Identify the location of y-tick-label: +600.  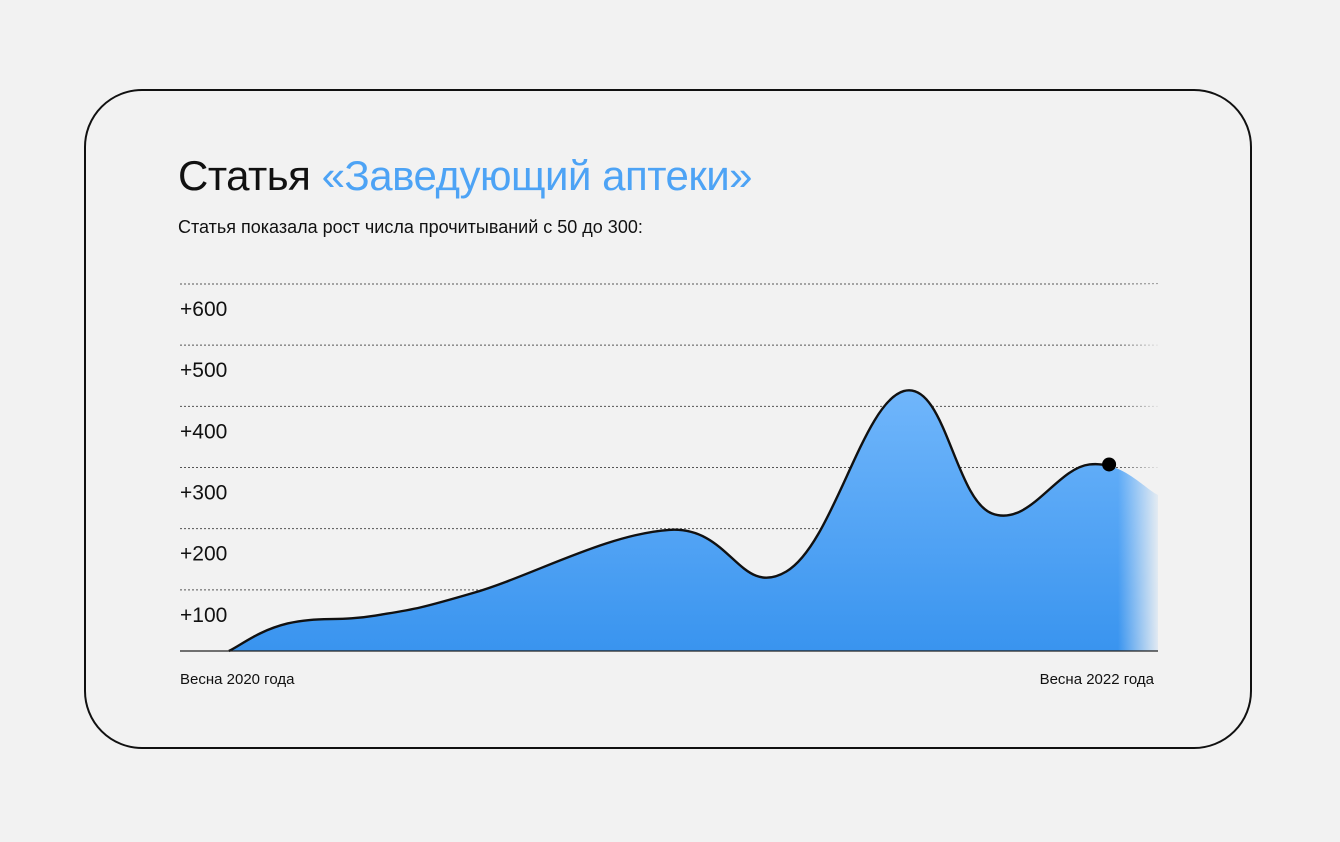
(203, 309).